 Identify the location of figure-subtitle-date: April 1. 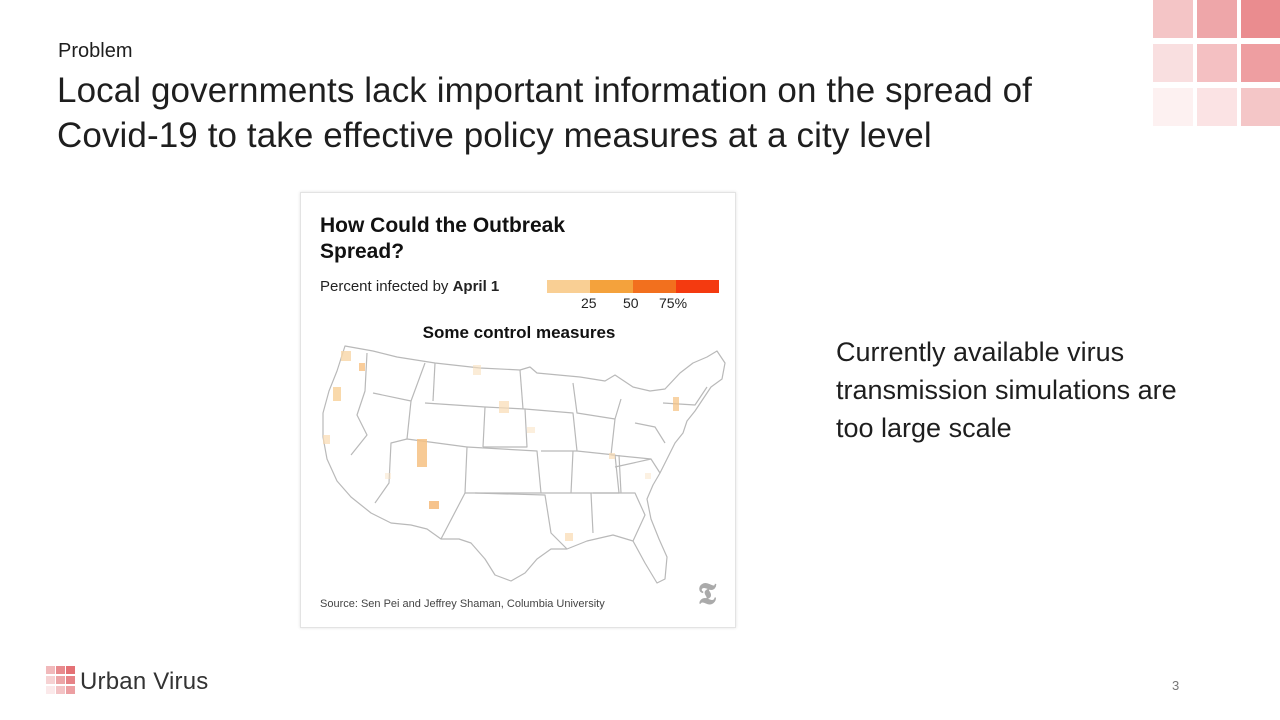
(476, 286).